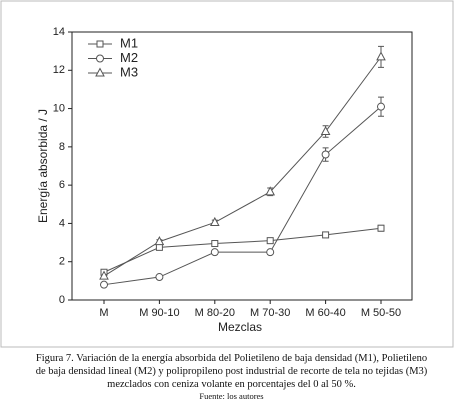 This screenshot has height=418, width=463. What do you see at coordinates (62, 262) in the screenshot?
I see `y-tick-label: 2` at bounding box center [62, 262].